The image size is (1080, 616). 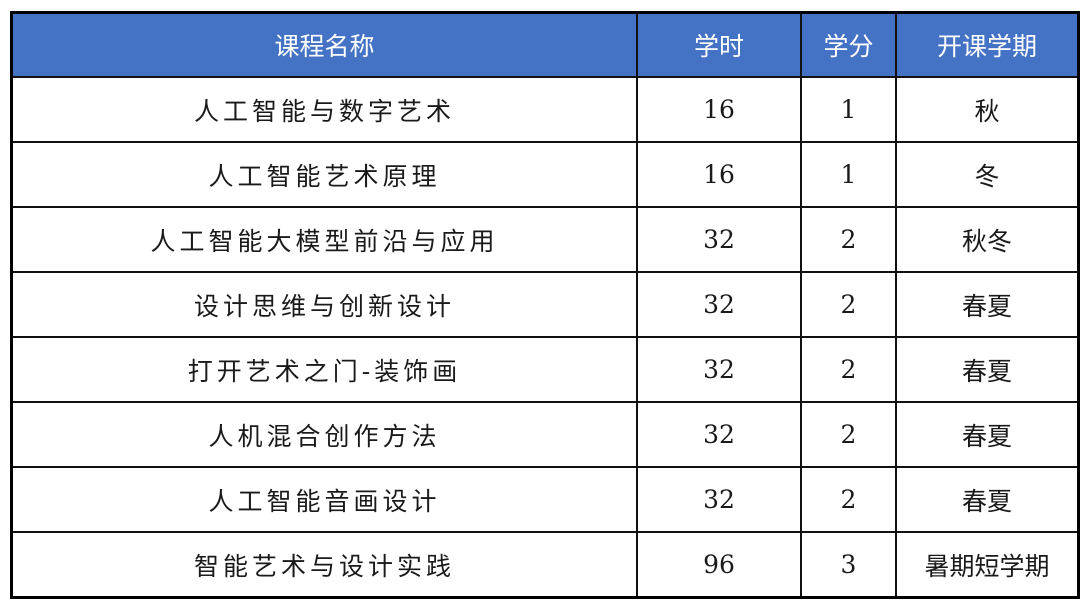 I want to click on header-semester: 开课学期, so click(x=987, y=44).